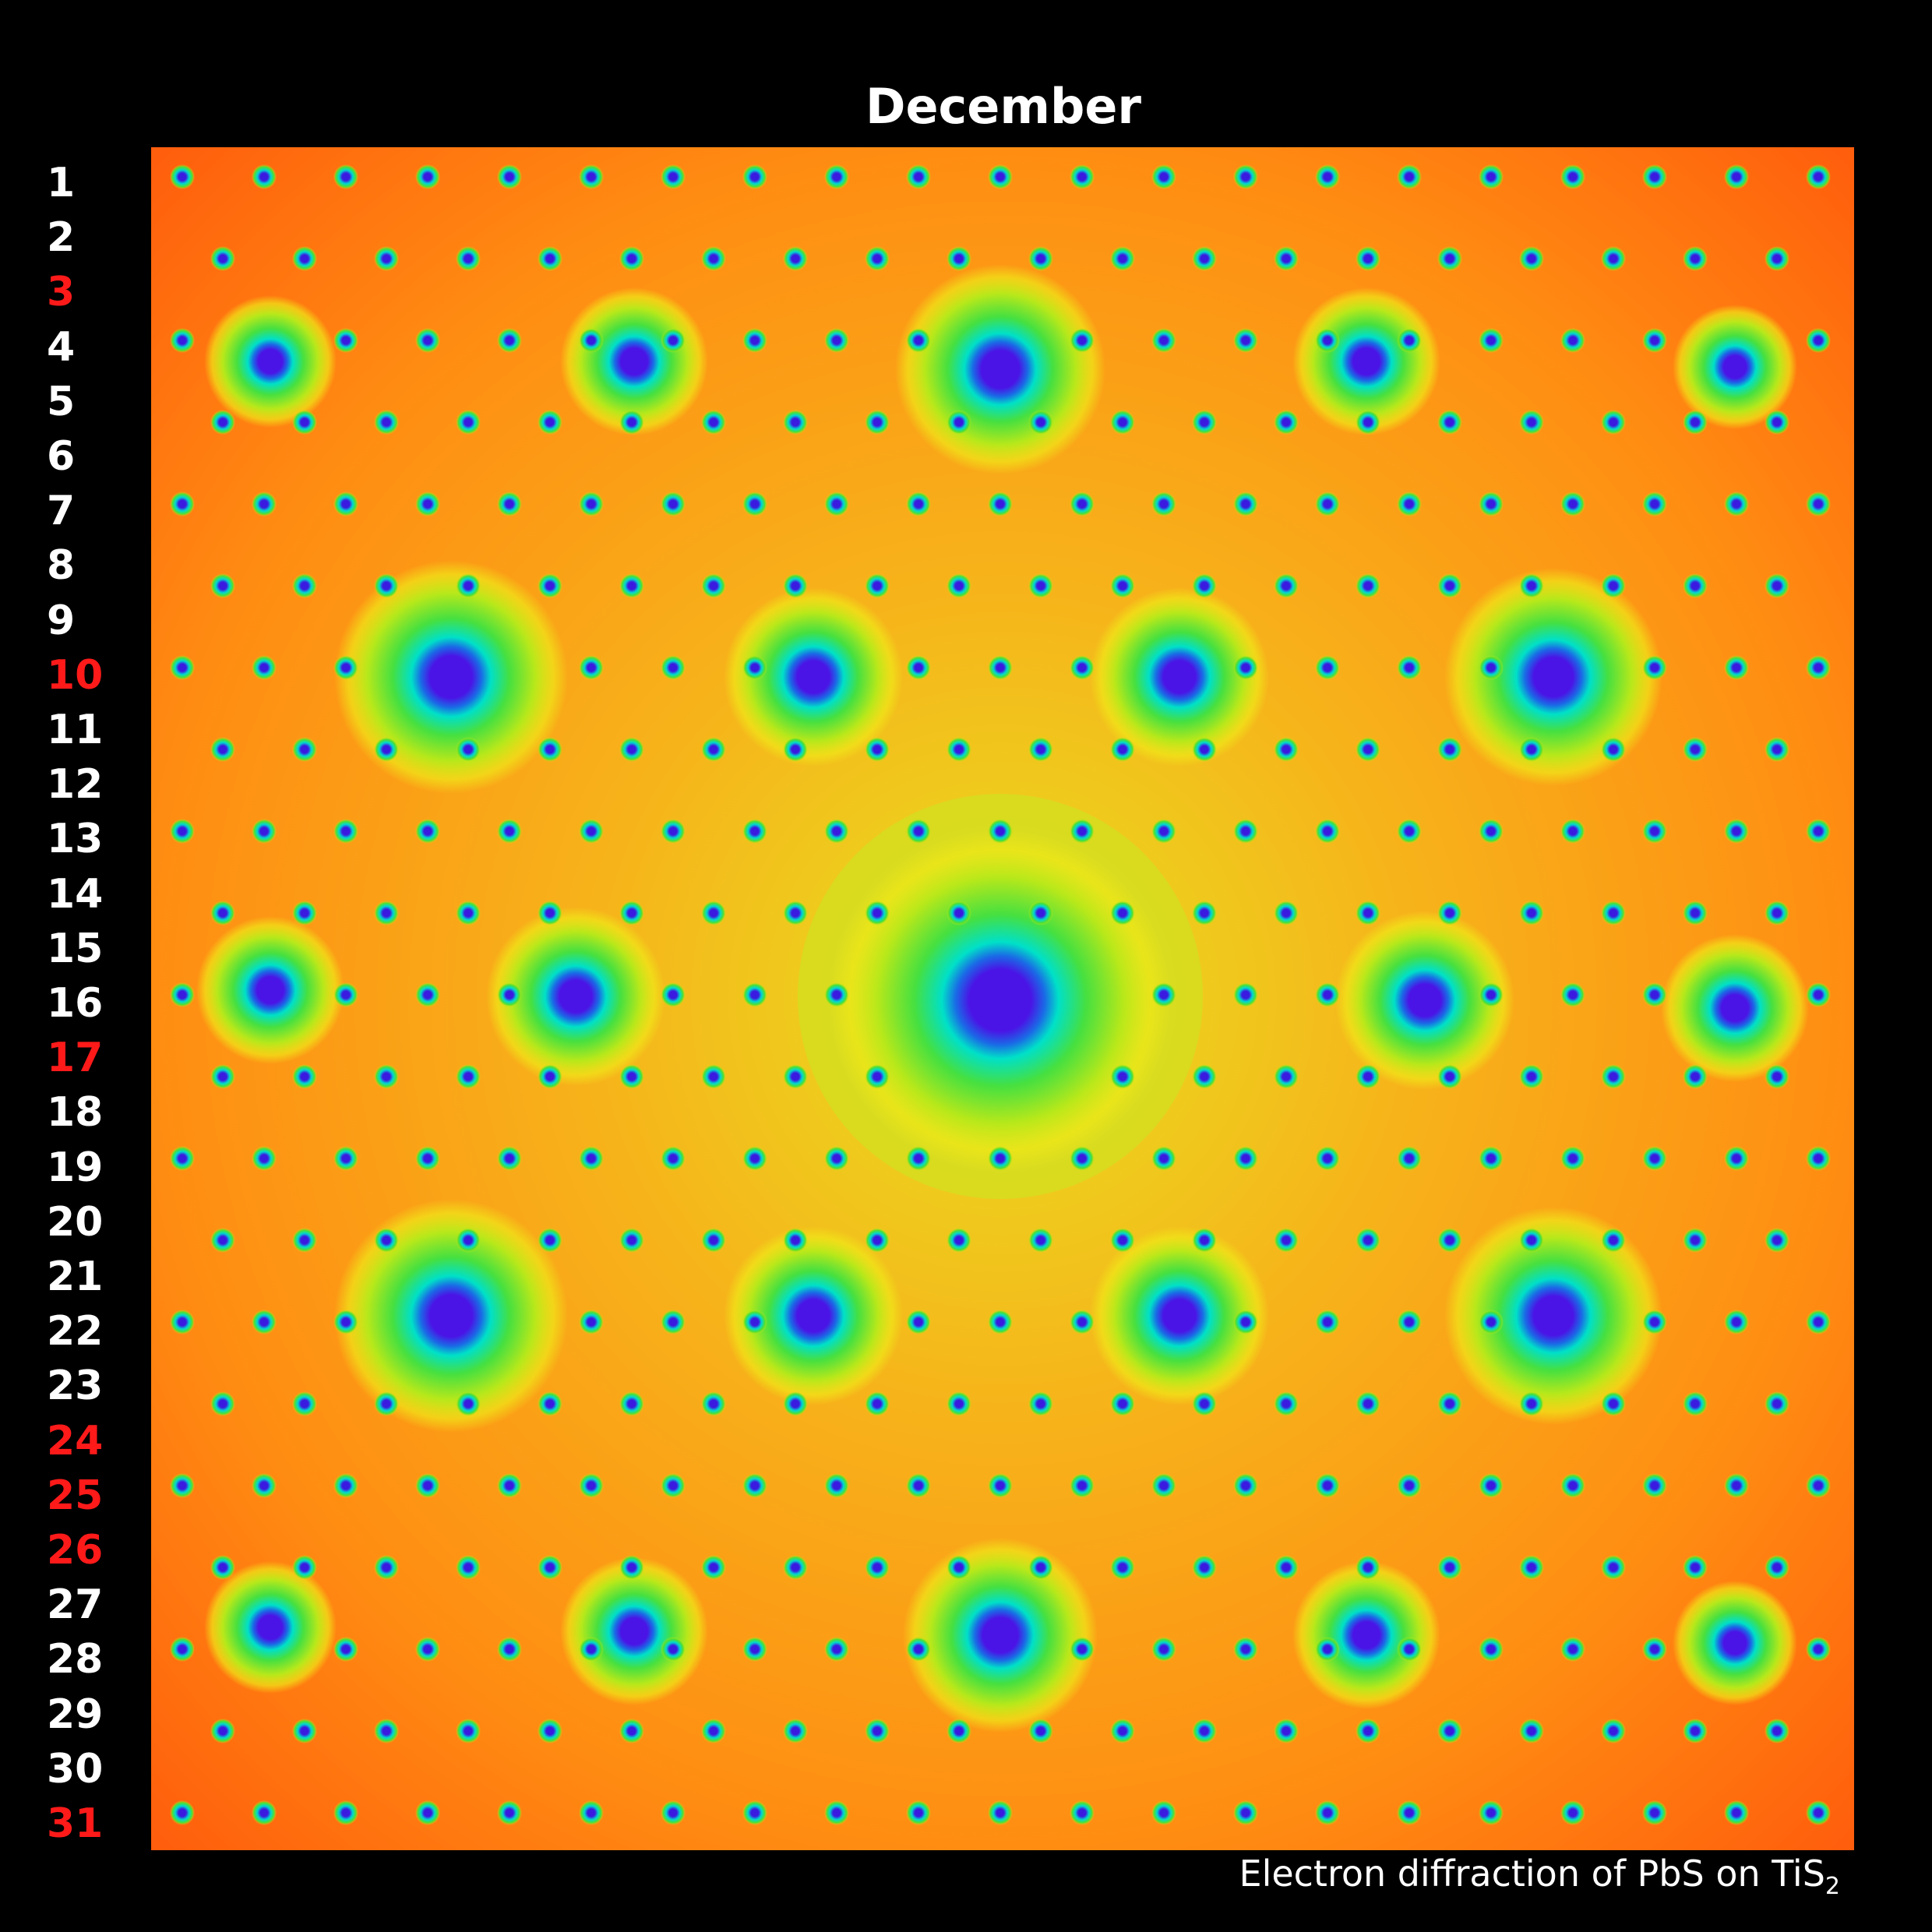  What do you see at coordinates (1003, 106) in the screenshot?
I see `month-title: December` at bounding box center [1003, 106].